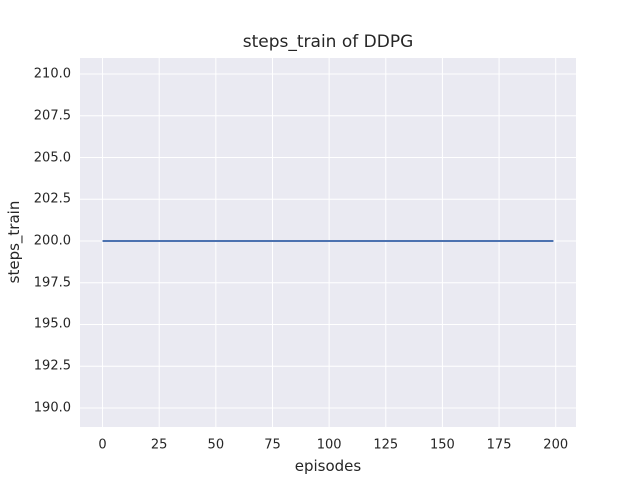 This screenshot has height=480, width=640. I want to click on x-tick-label: 75, so click(272, 445).